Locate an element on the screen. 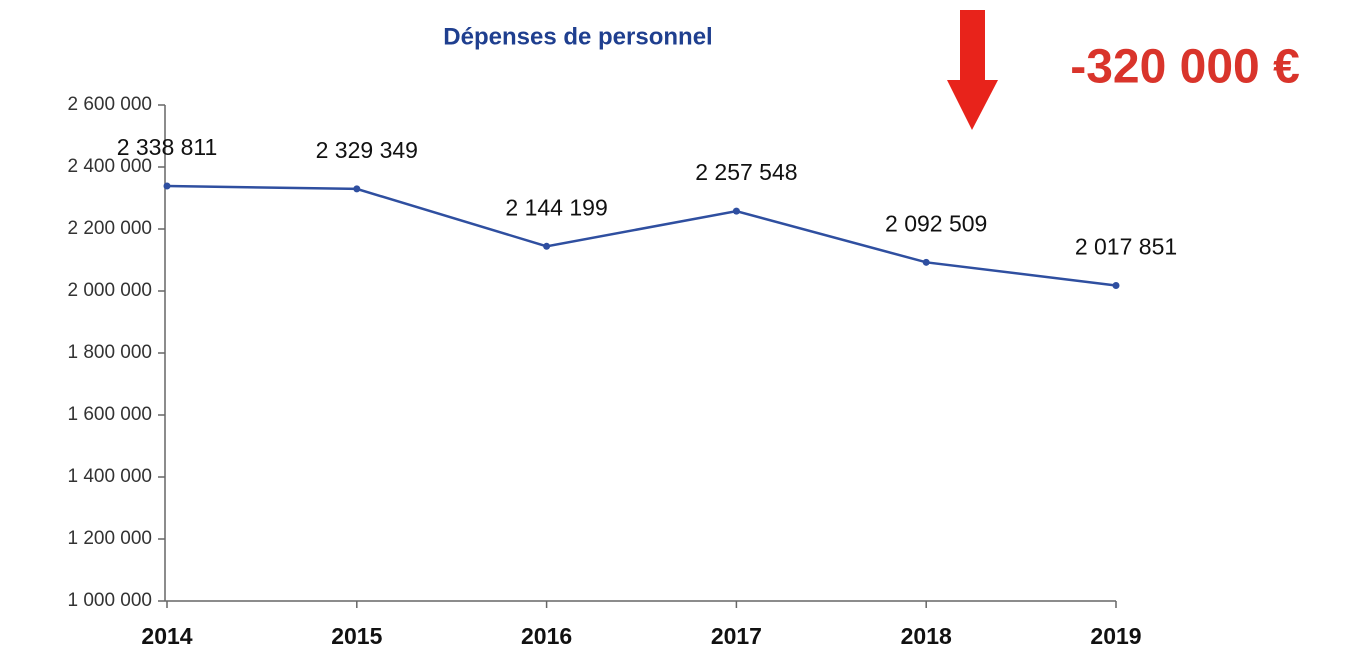 The height and width of the screenshot is (652, 1349). x-tick-label: 2014 is located at coordinates (166, 636).